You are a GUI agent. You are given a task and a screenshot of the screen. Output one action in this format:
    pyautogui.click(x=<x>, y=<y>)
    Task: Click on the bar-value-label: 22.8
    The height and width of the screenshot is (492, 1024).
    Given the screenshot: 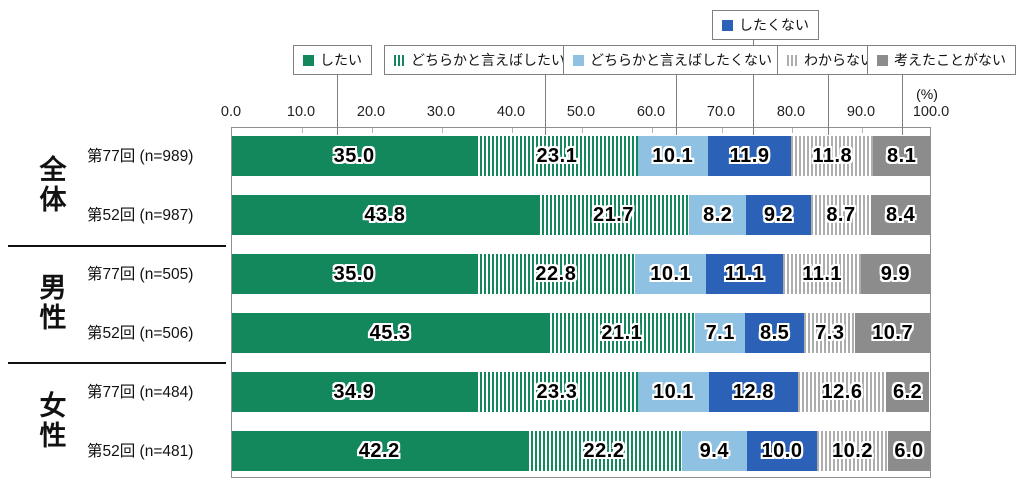 What is the action you would take?
    pyautogui.click(x=556, y=273)
    